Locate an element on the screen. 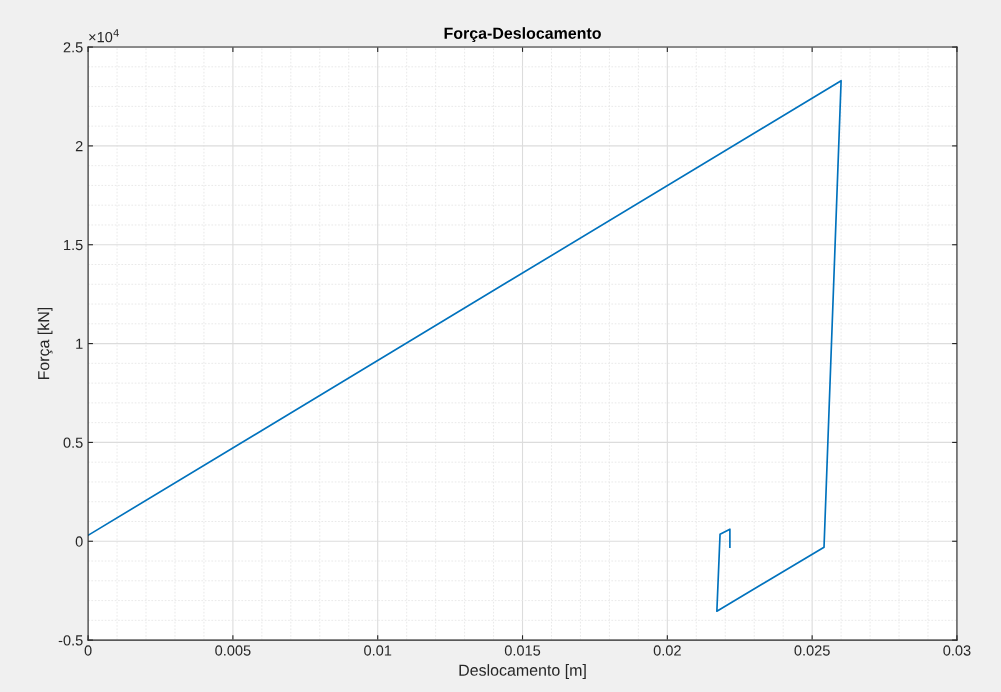  y-axis-title: Força [kN] is located at coordinates (45, 343).